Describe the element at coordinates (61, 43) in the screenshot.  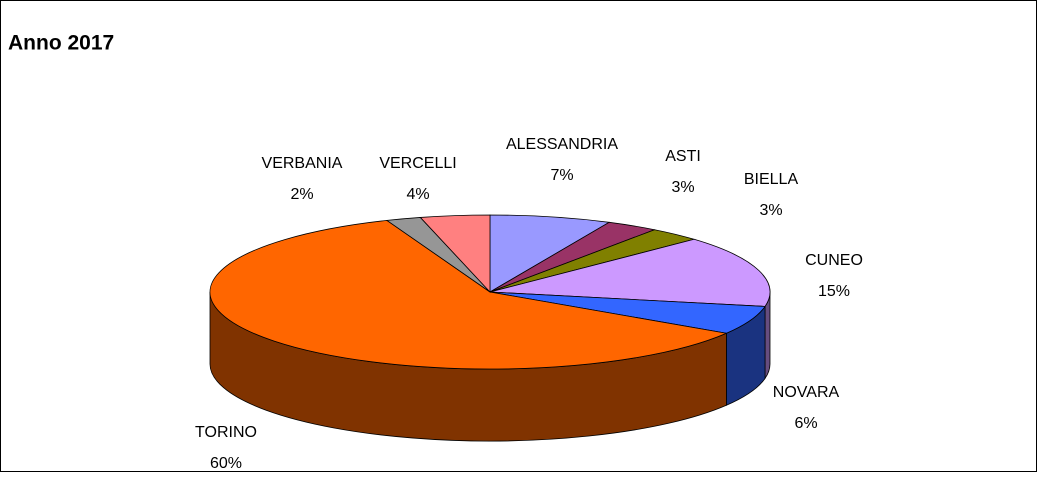
I see `chart-title: Anno 2017` at that location.